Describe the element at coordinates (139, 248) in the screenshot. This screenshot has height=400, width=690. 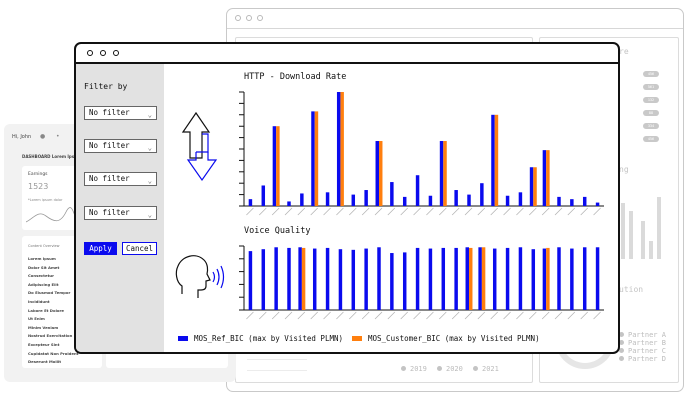
I see `cancel-button: Cancel` at that location.